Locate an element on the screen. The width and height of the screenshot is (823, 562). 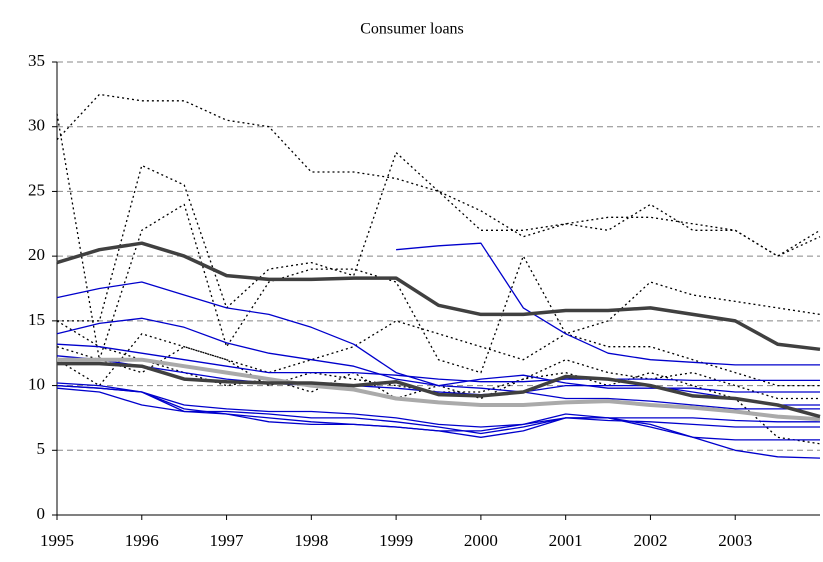
x-tick-label: 2001 is located at coordinates (566, 540).